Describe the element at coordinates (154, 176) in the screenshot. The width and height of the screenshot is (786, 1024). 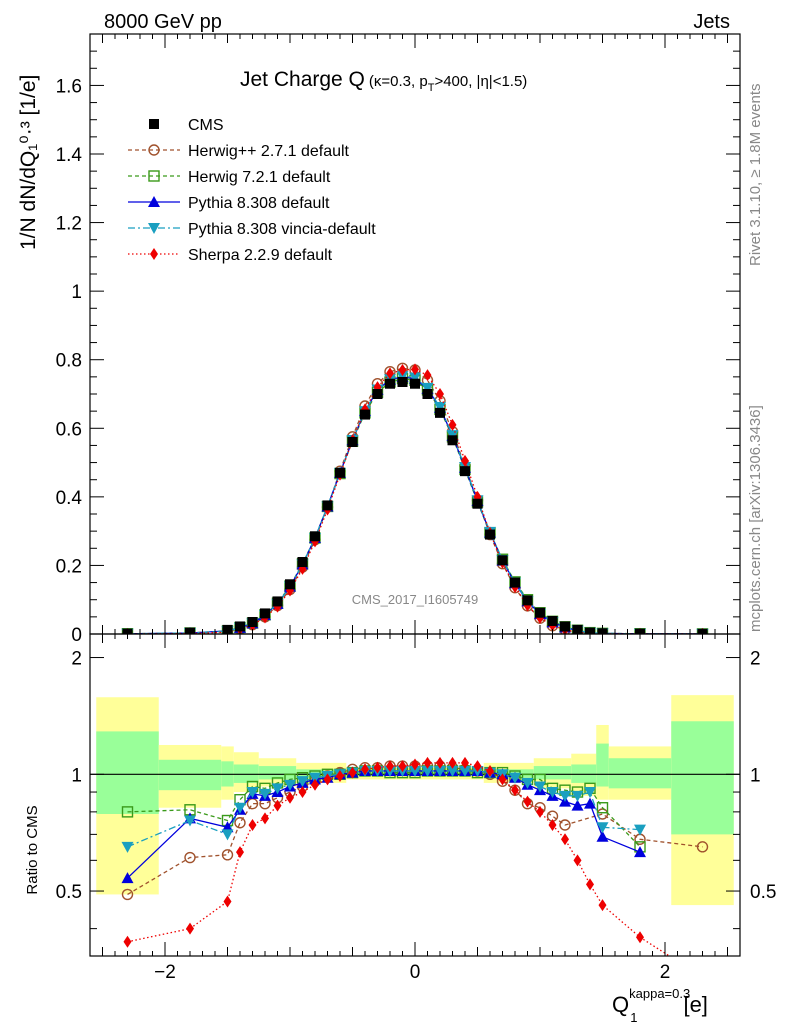
I see `legend-marker-herwig7` at that location.